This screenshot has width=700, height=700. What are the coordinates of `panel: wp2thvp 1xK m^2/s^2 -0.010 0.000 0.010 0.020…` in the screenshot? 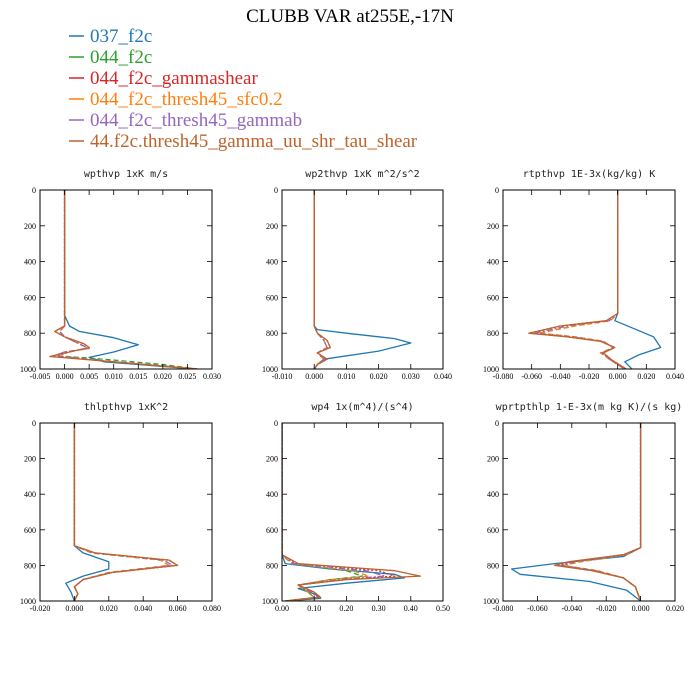 It's located at (357, 275).